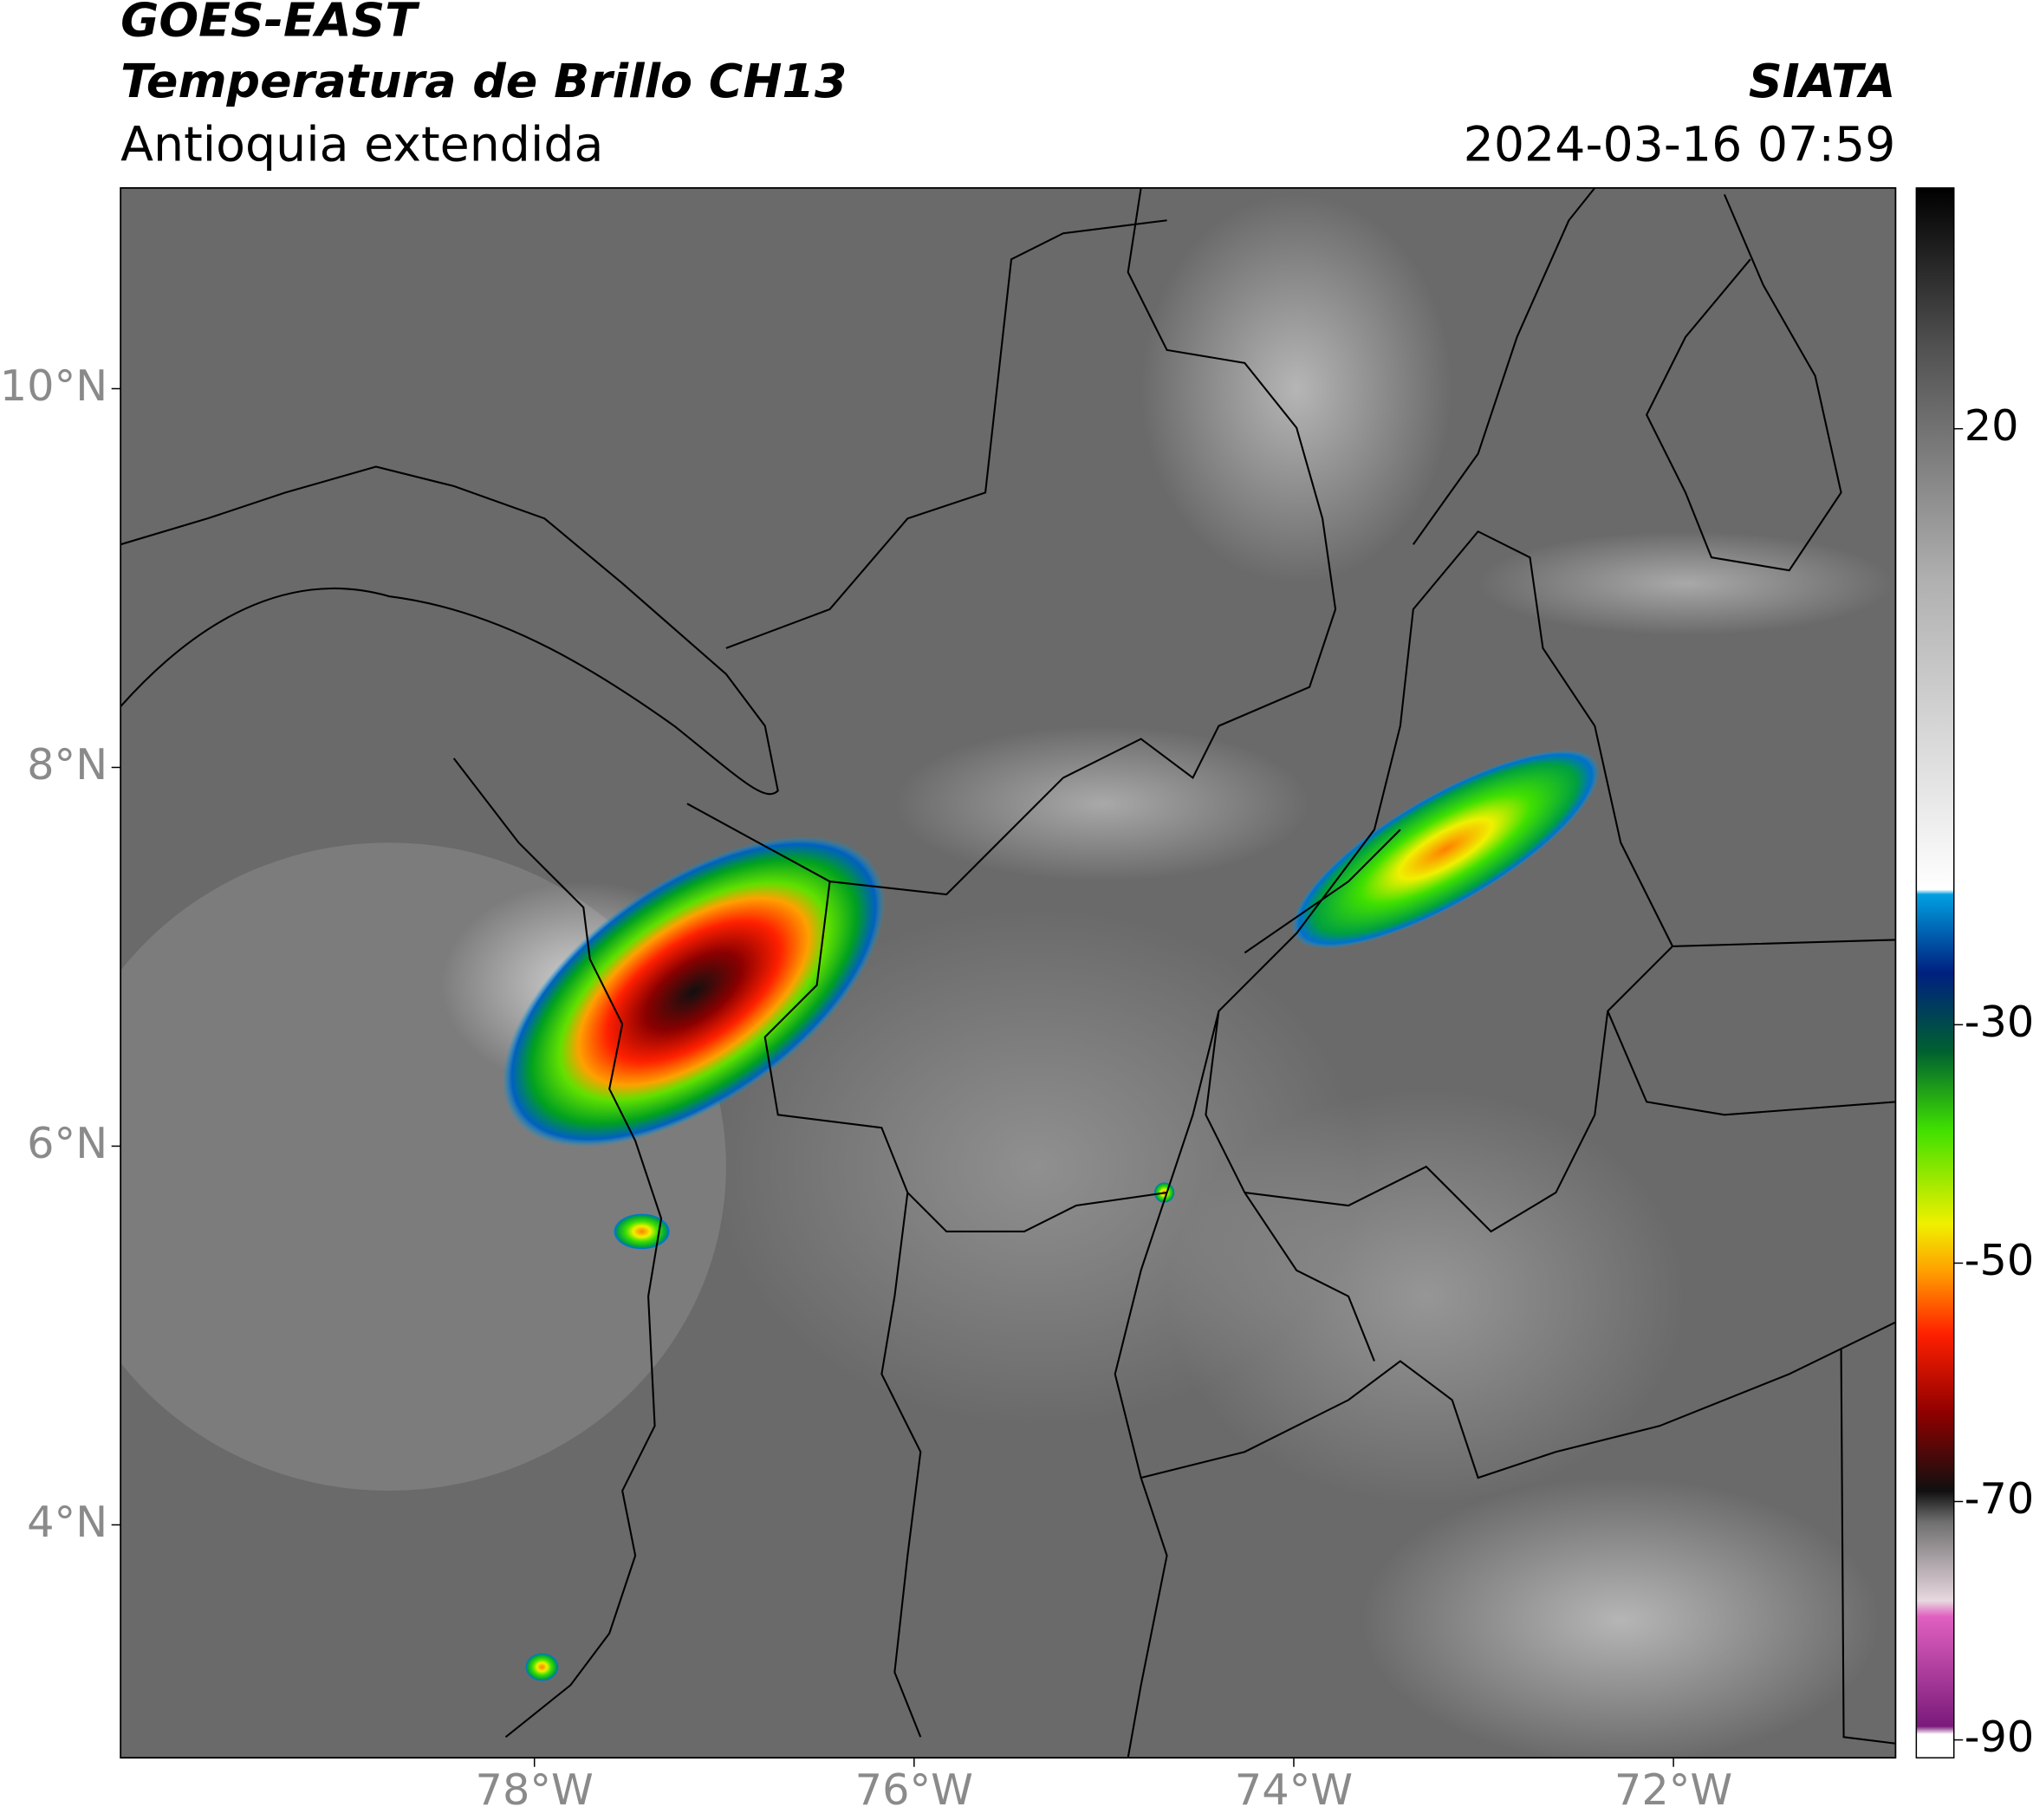 This screenshot has width=2033, height=1820. I want to click on colorbar-tick-label: -30, so click(1999, 1022).